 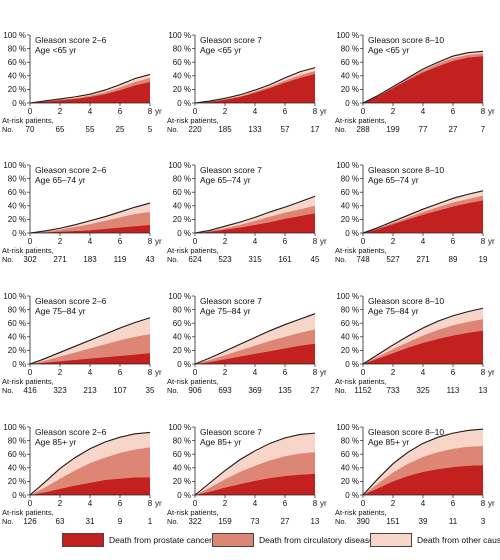 What do you see at coordinates (56, 442) in the screenshot?
I see `panel-subtitle: Age 85+ yr` at bounding box center [56, 442].